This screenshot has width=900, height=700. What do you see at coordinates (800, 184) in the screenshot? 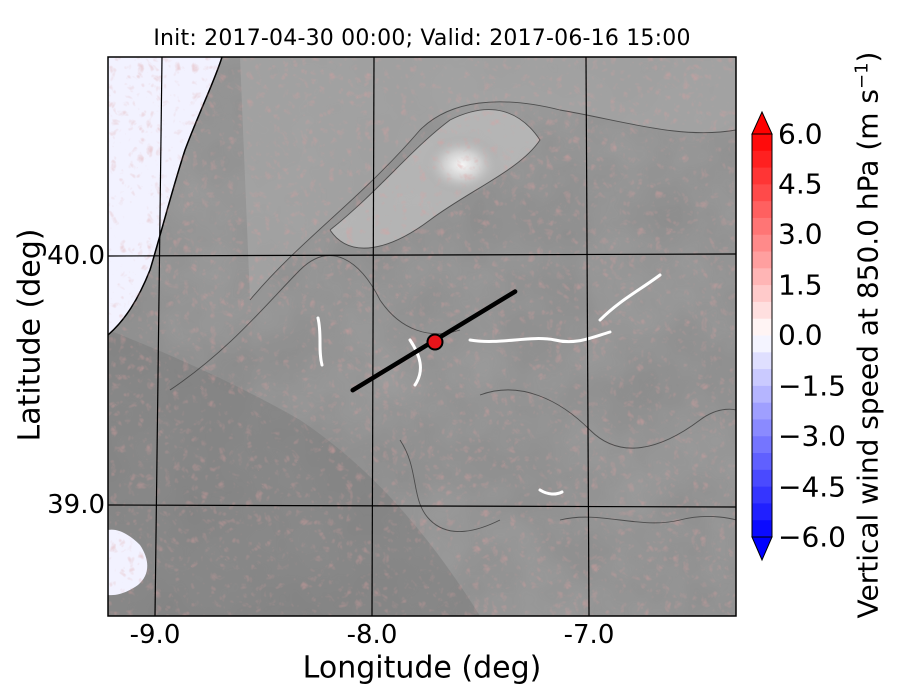
I see `colorbar-tick-label: 4.5` at bounding box center [800, 184].